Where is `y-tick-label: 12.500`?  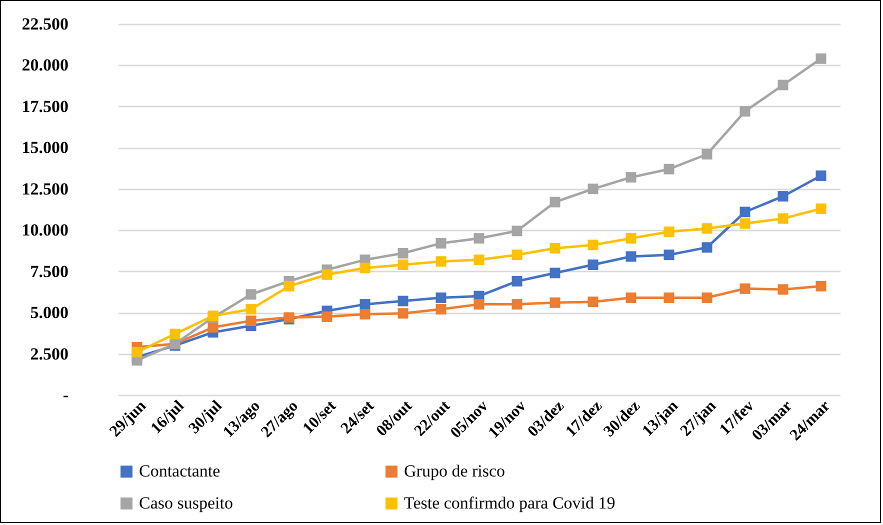
y-tick-label: 12.500 is located at coordinates (45, 188).